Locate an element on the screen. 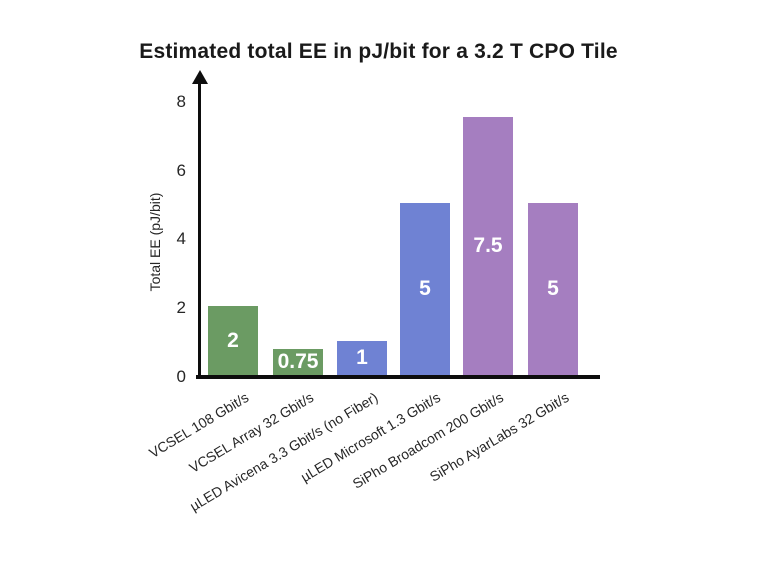 The height and width of the screenshot is (576, 775). y-tick-label: 8 is located at coordinates (181, 101).